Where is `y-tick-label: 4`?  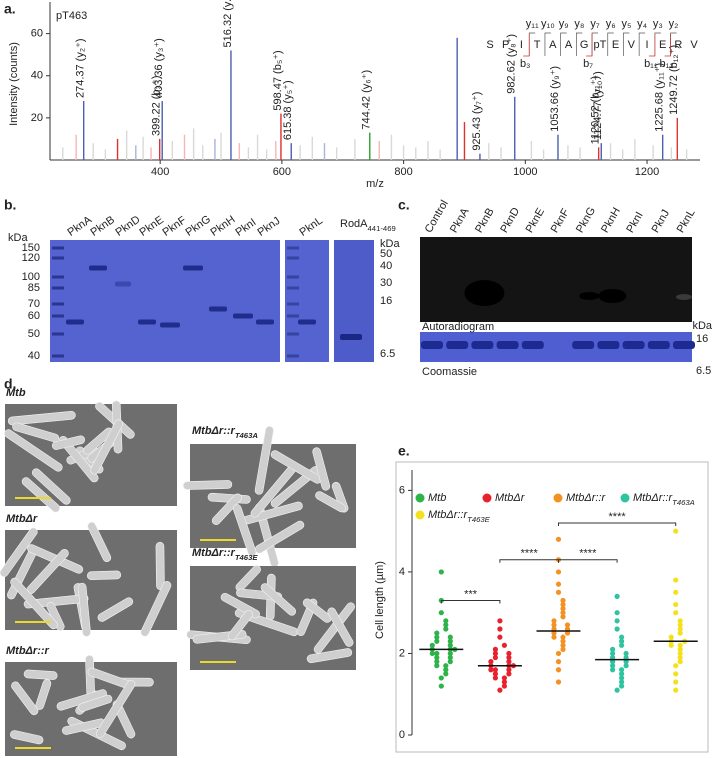
y-tick-label: 4 is located at coordinates (402, 572).